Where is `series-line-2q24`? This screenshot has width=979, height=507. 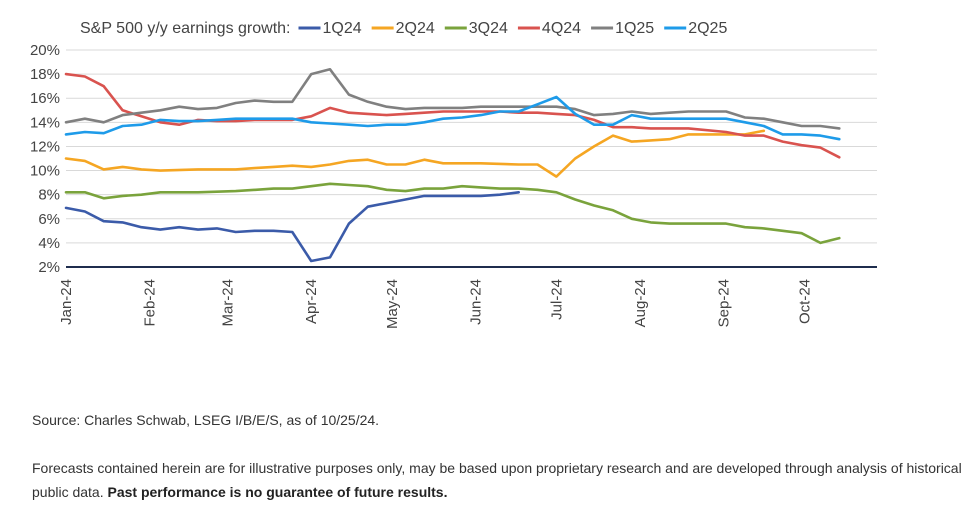 series-line-2q24 is located at coordinates (415, 153).